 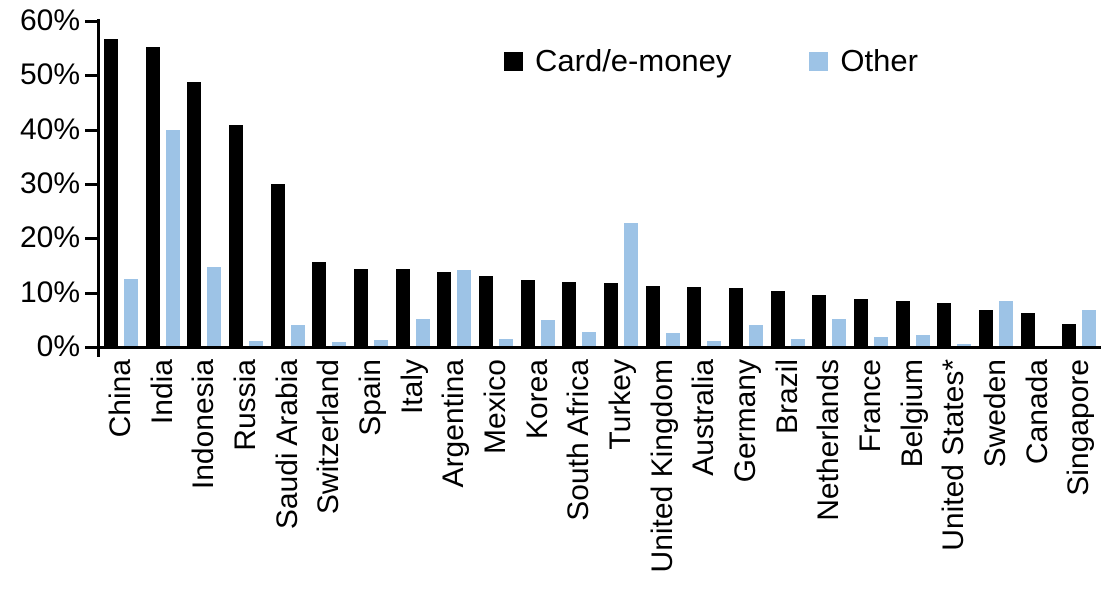 What do you see at coordinates (413, 183) in the screenshot?
I see `bar-group-italy` at bounding box center [413, 183].